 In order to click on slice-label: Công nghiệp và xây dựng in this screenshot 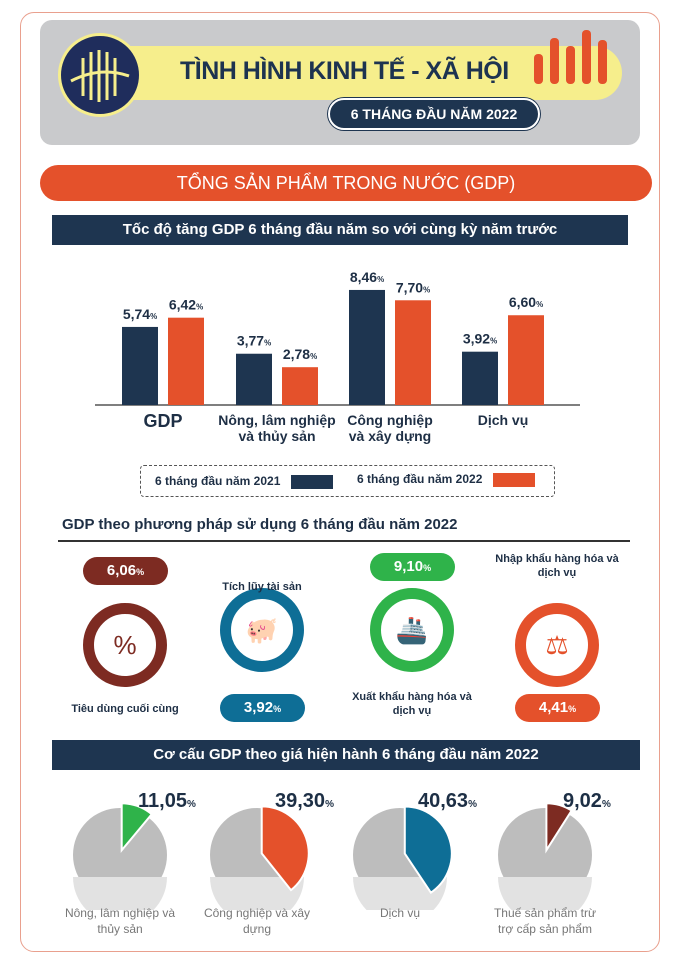, I will do `click(257, 921)`.